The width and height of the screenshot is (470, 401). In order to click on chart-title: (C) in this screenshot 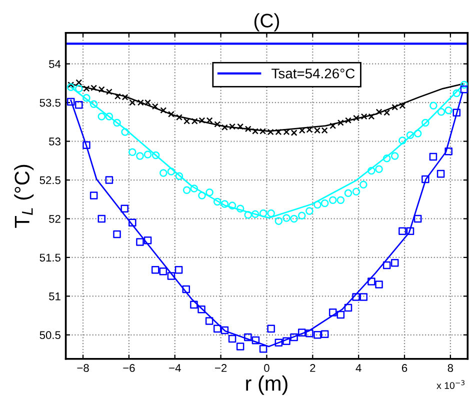, I will do `click(267, 22)`.